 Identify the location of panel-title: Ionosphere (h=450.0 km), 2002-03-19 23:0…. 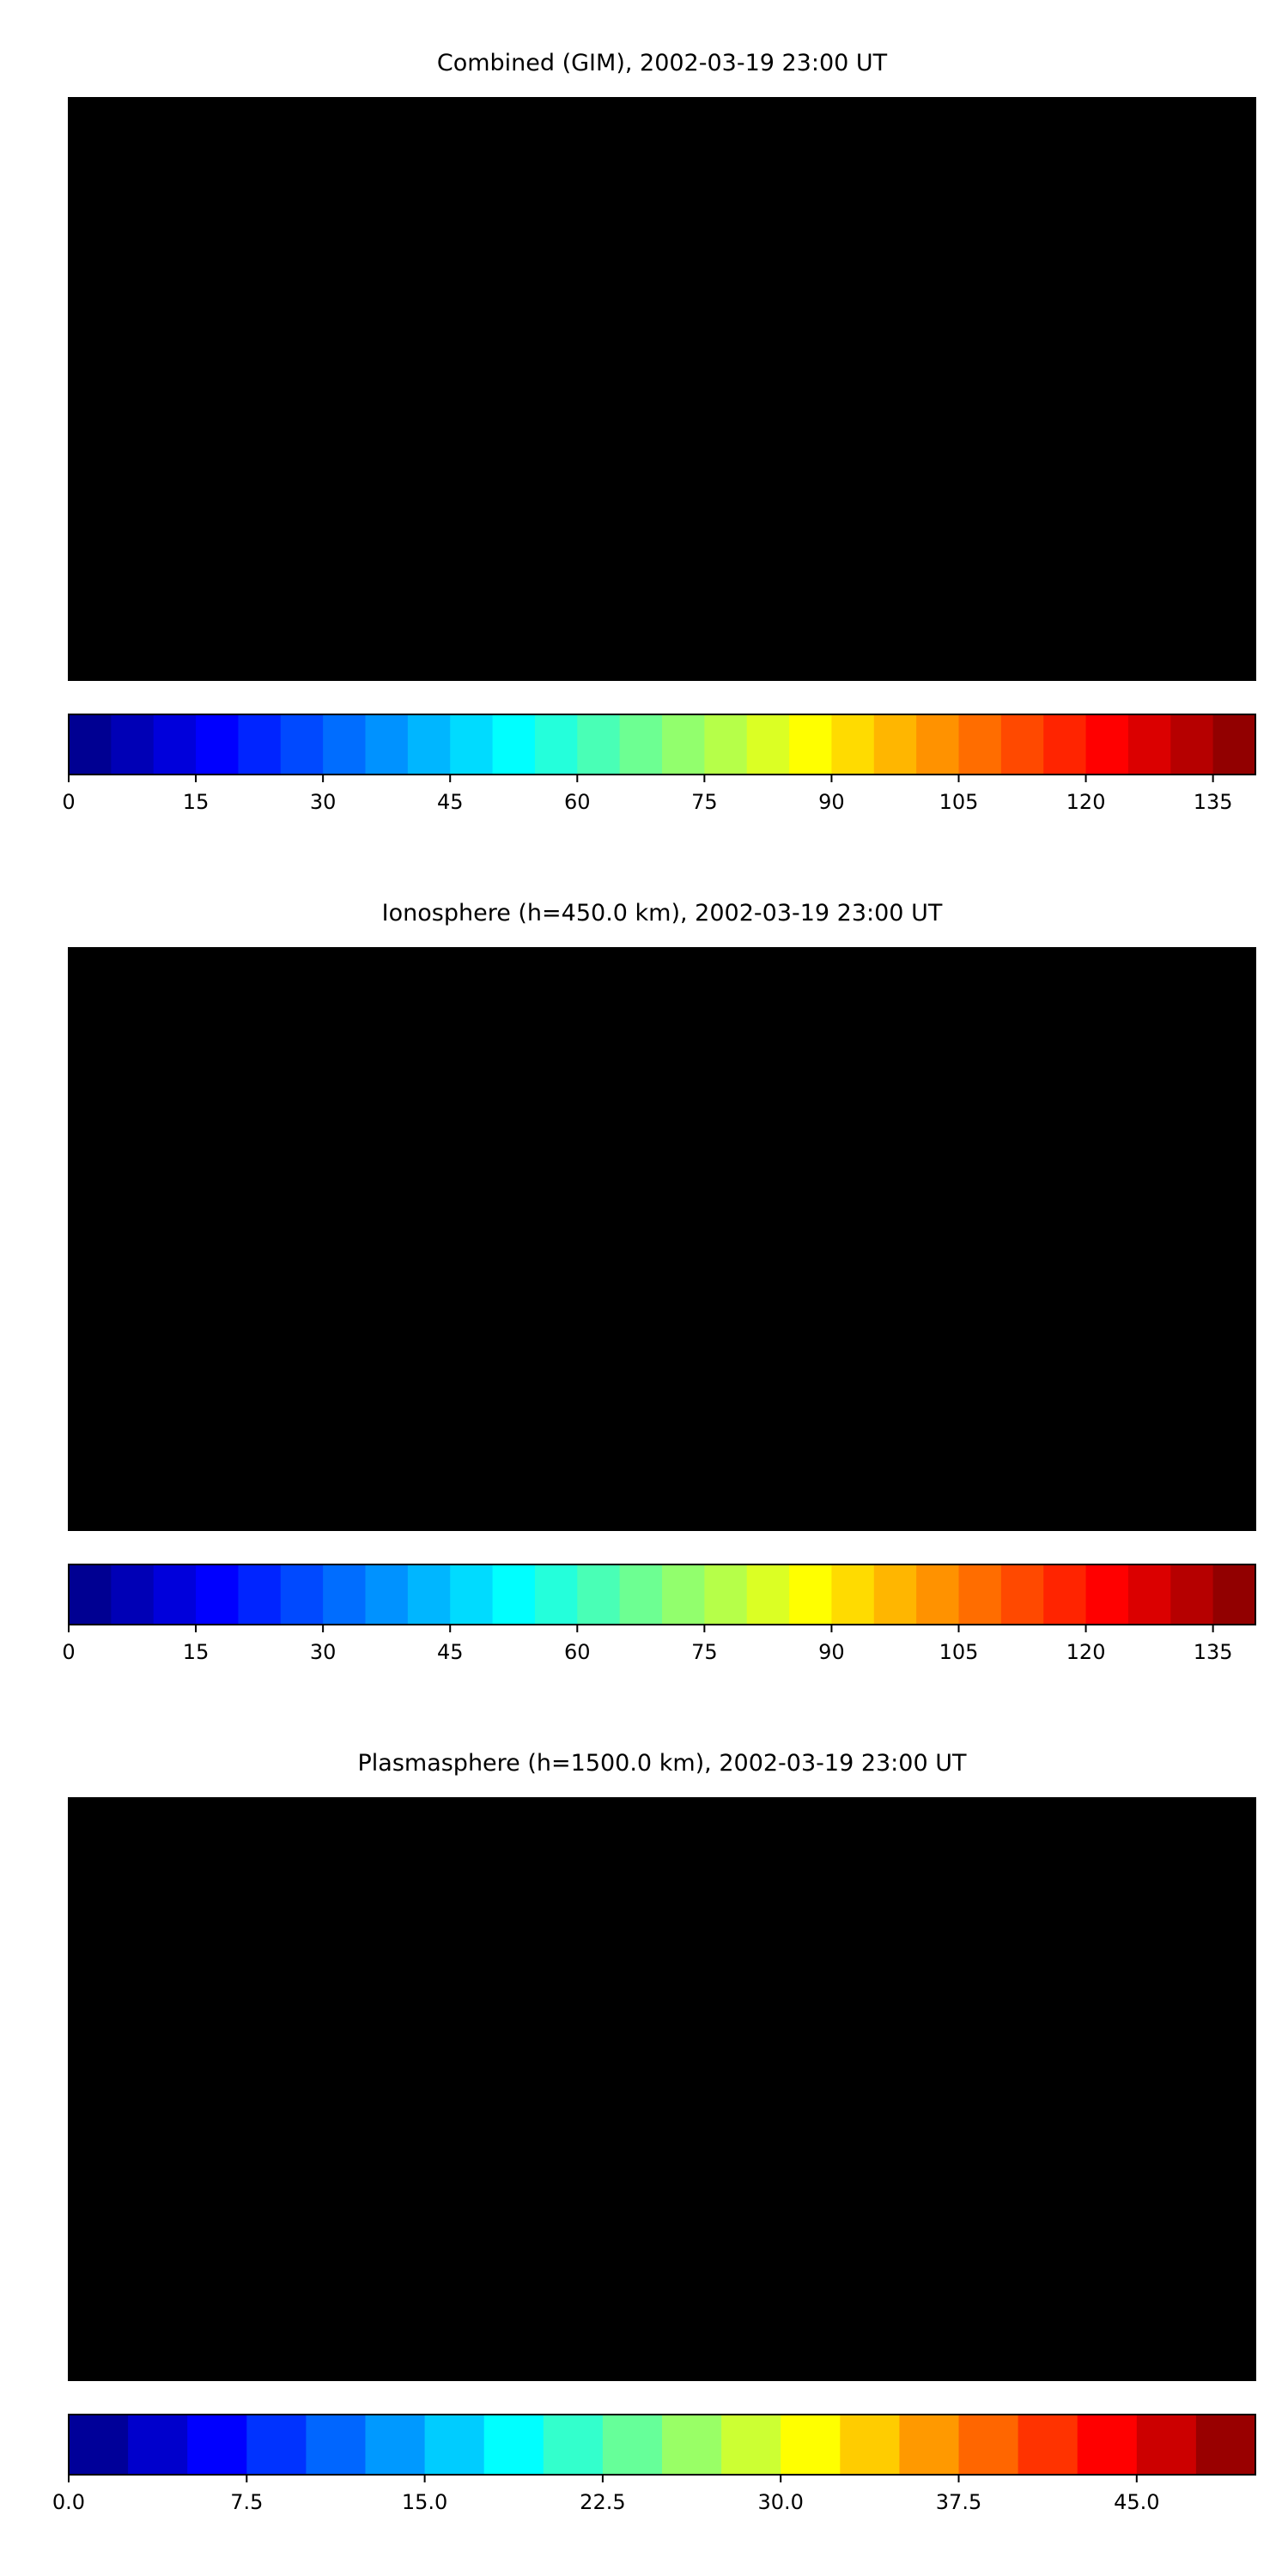
(662, 914).